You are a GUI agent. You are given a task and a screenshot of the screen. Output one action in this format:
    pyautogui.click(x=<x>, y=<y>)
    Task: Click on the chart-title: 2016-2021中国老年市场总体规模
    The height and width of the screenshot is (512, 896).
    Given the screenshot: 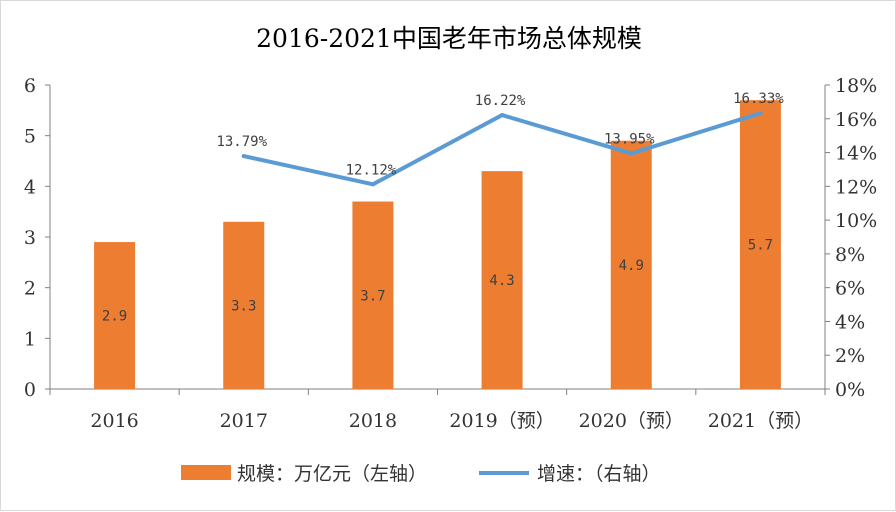 What is the action you would take?
    pyautogui.click(x=449, y=38)
    